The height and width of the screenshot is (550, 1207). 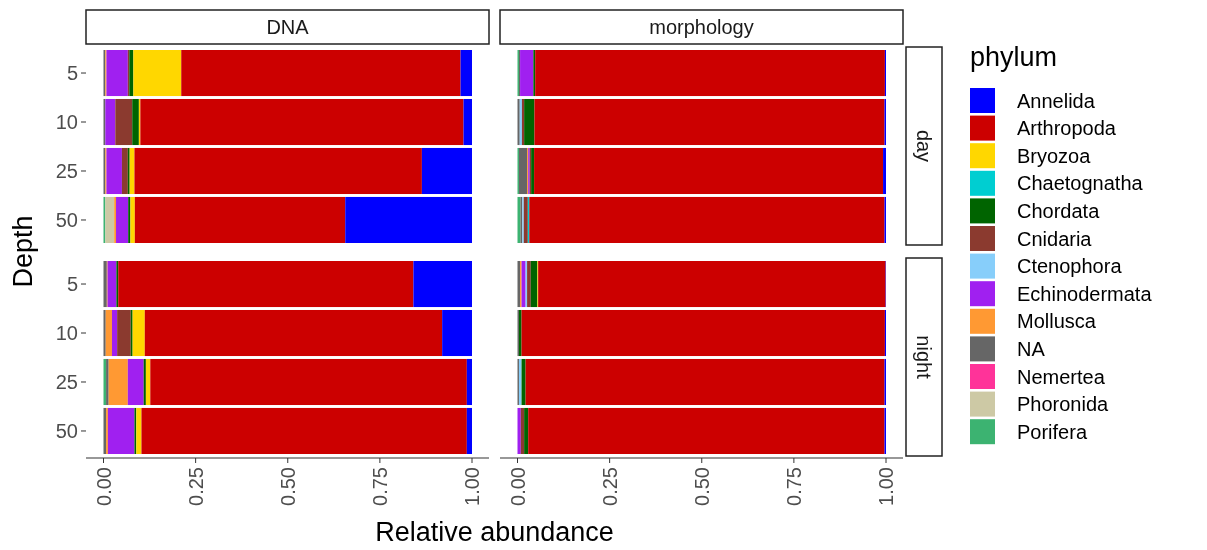 What do you see at coordinates (1070, 266) in the screenshot?
I see `legend-label: Ctenophora` at bounding box center [1070, 266].